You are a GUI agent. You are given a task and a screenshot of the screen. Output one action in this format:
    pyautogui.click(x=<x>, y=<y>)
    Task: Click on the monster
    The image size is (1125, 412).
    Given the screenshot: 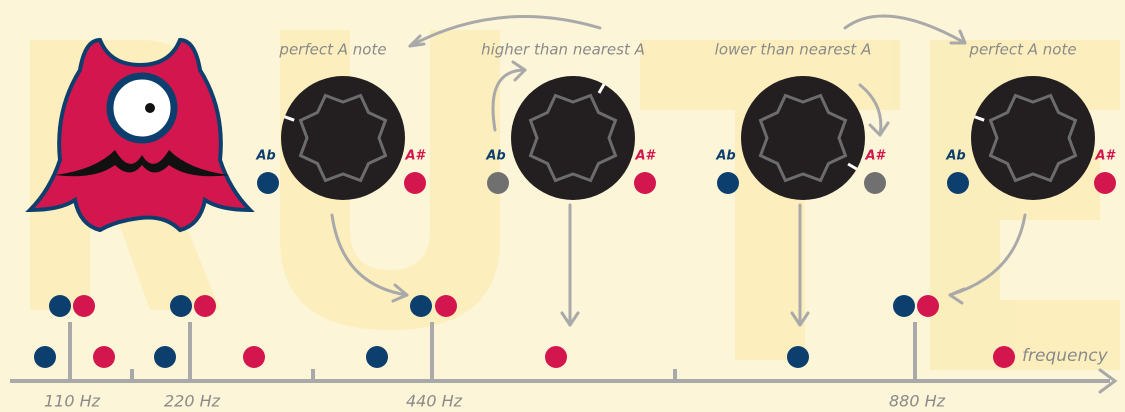 What is the action you would take?
    pyautogui.click(x=140, y=135)
    